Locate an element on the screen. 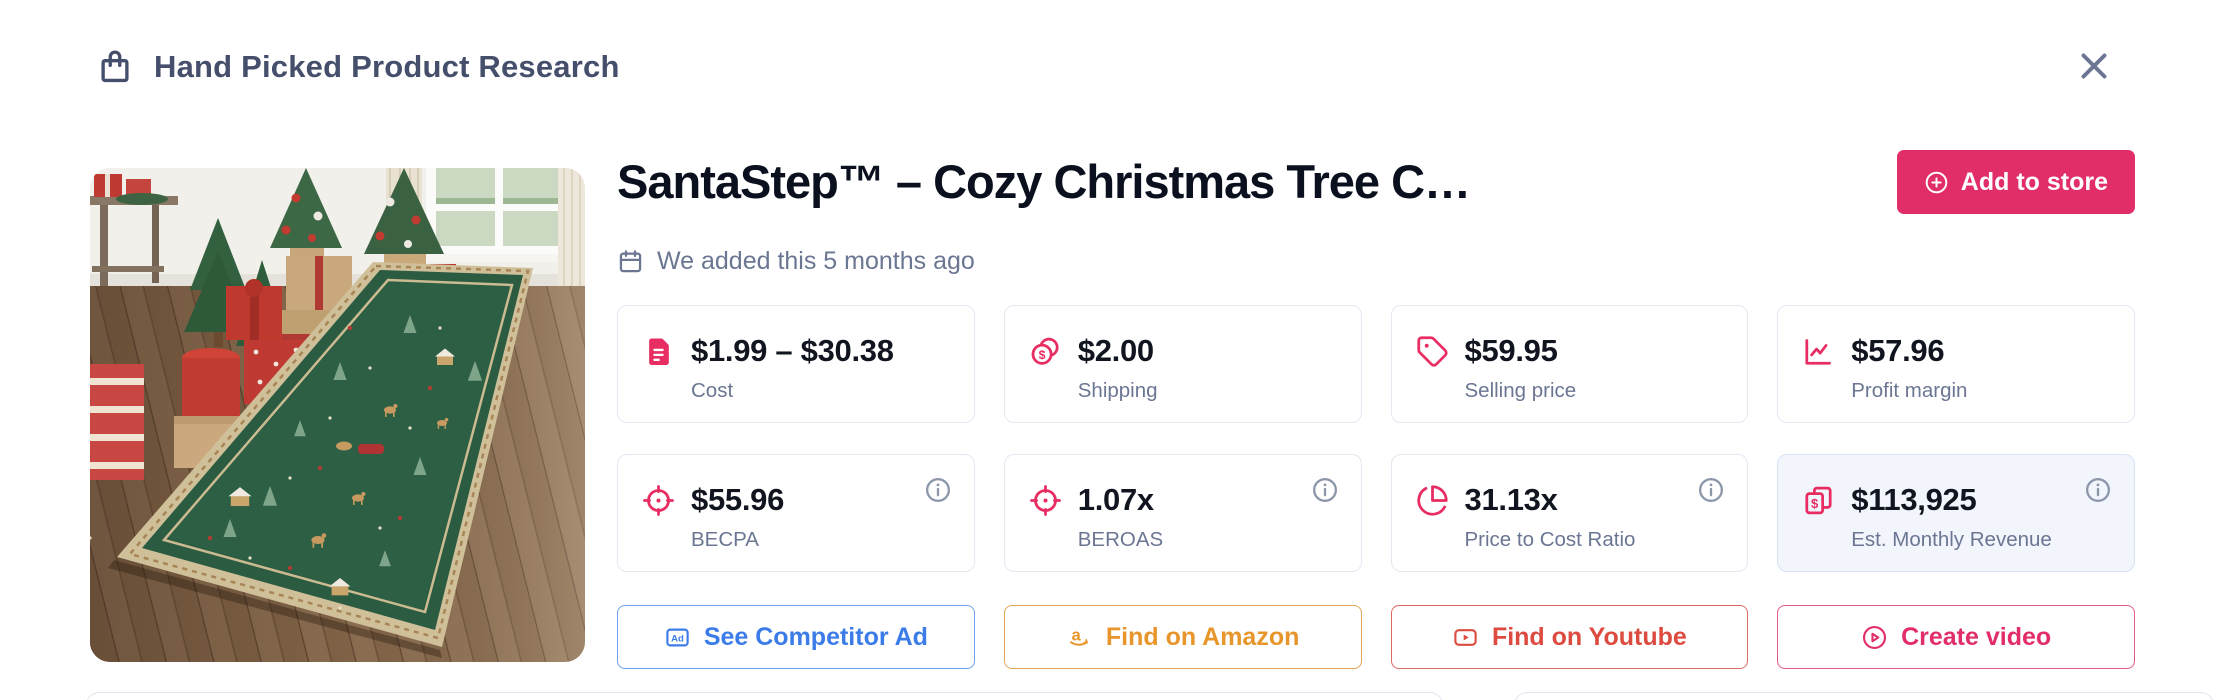  modal-title: Hand Picked Product Research is located at coordinates (387, 66).